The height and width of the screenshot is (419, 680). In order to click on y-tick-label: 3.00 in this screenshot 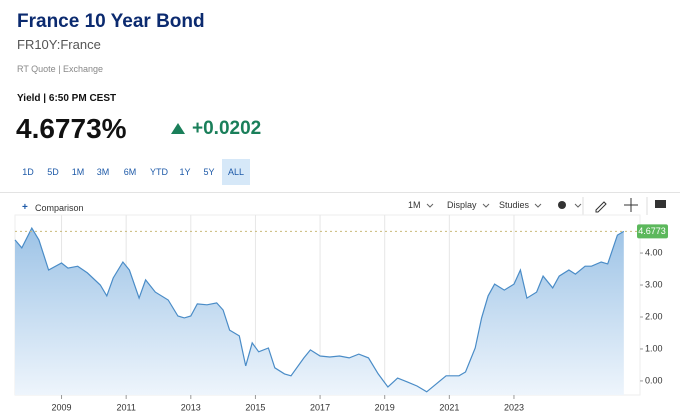, I will do `click(654, 284)`.